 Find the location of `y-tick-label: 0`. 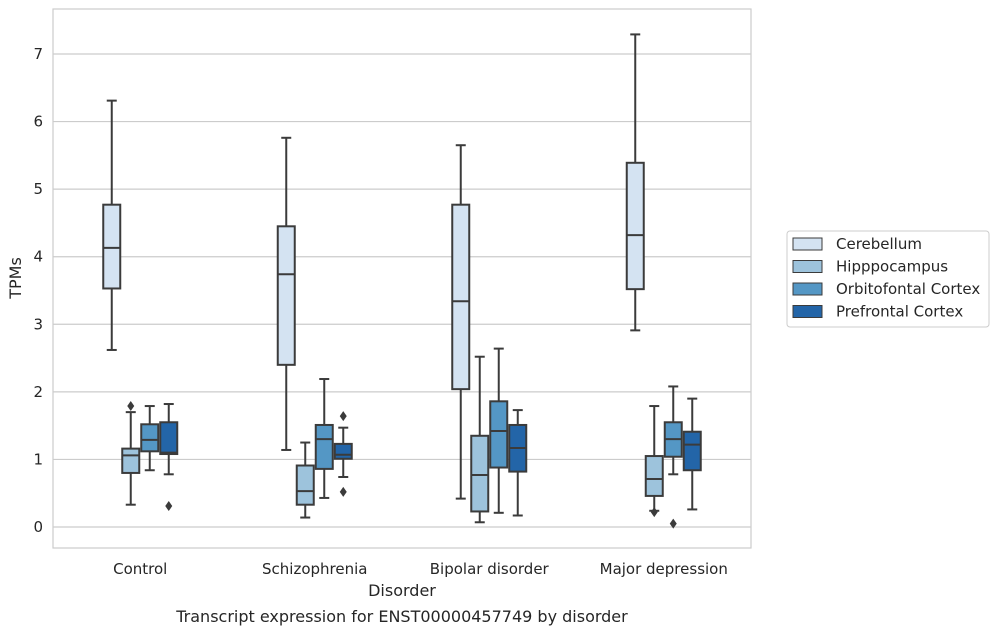

y-tick-label: 0 is located at coordinates (38, 527).